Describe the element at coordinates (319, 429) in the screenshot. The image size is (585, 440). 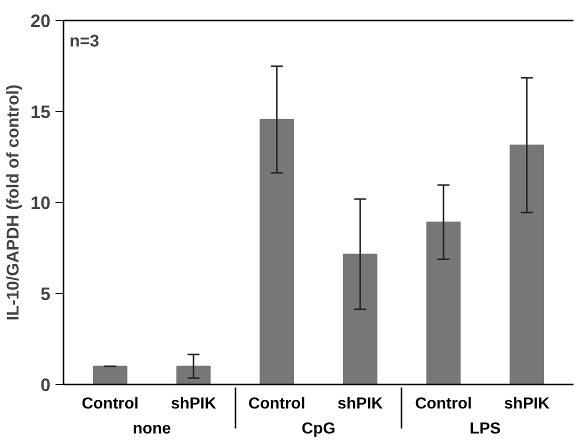
I see `text: CpG` at that location.